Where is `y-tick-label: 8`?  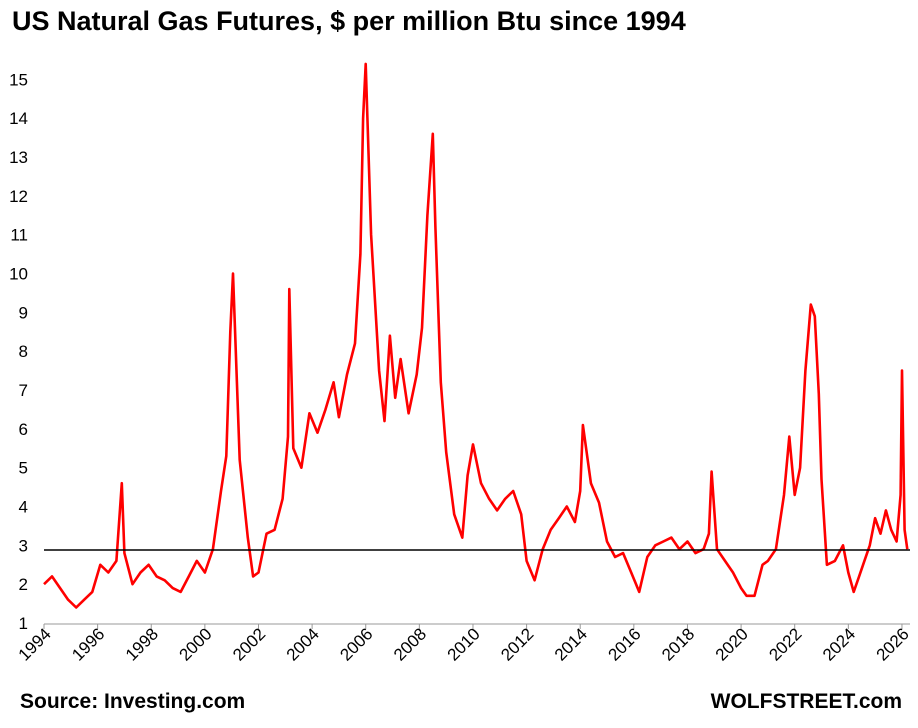
y-tick-label: 8 is located at coordinates (23, 351).